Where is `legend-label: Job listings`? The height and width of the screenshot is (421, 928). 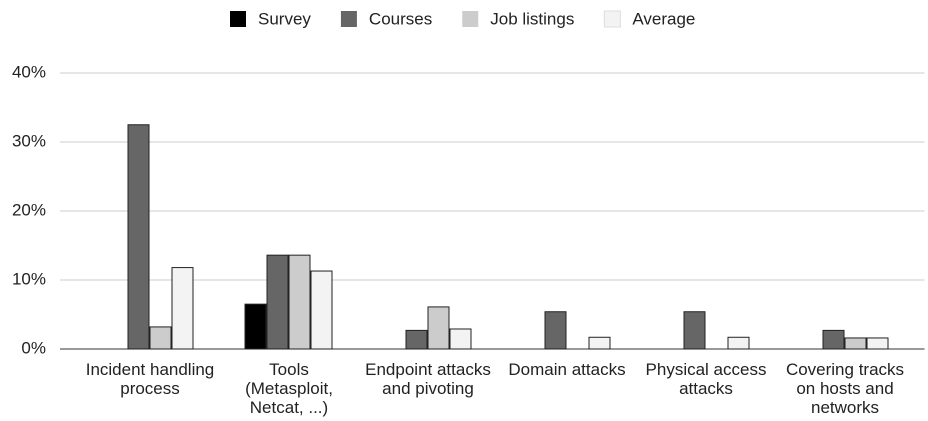 legend-label: Job listings is located at coordinates (532, 18).